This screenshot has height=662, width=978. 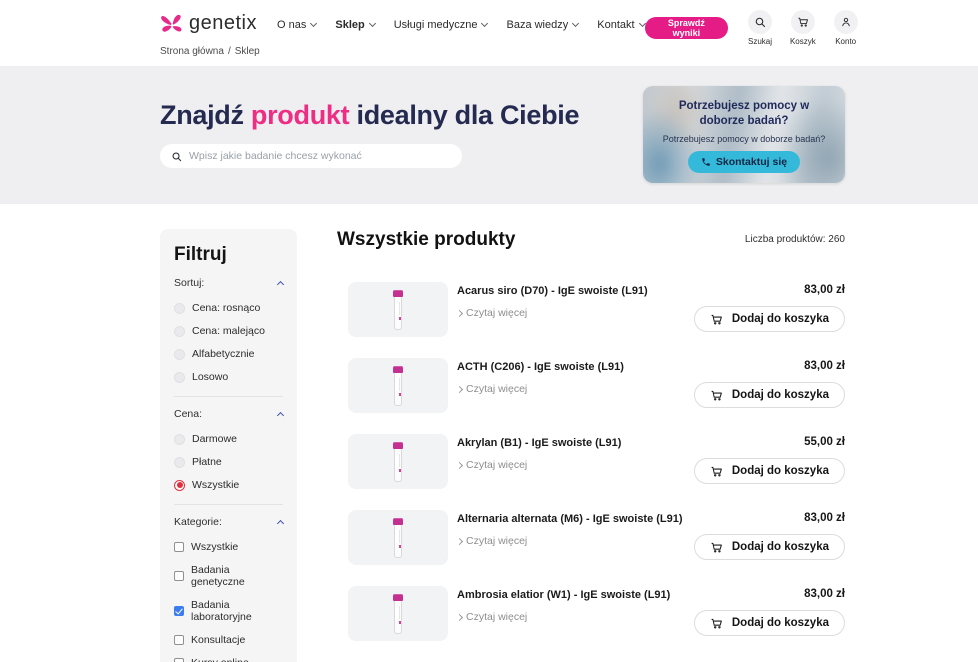 I want to click on option-label: Kursy online, so click(x=220, y=659).